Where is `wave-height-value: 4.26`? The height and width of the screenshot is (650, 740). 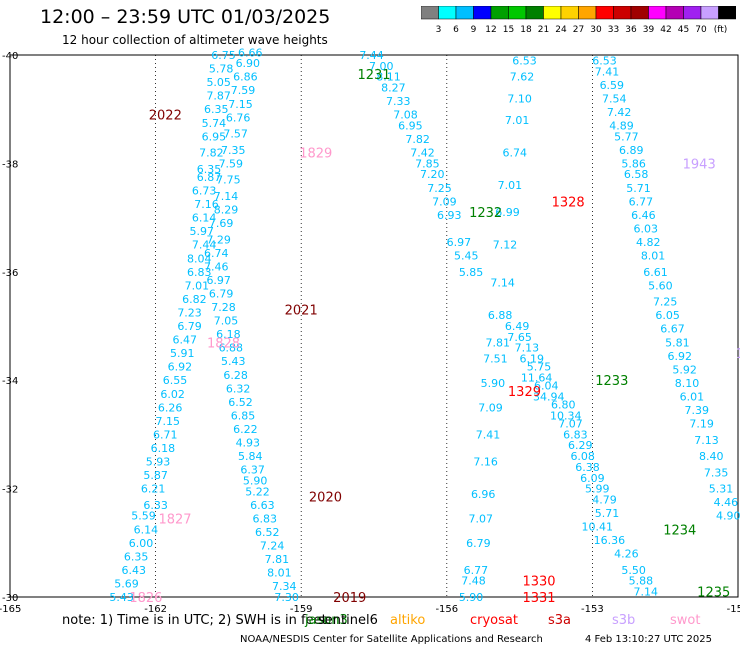
wave-height-value: 4.26 is located at coordinates (626, 554).